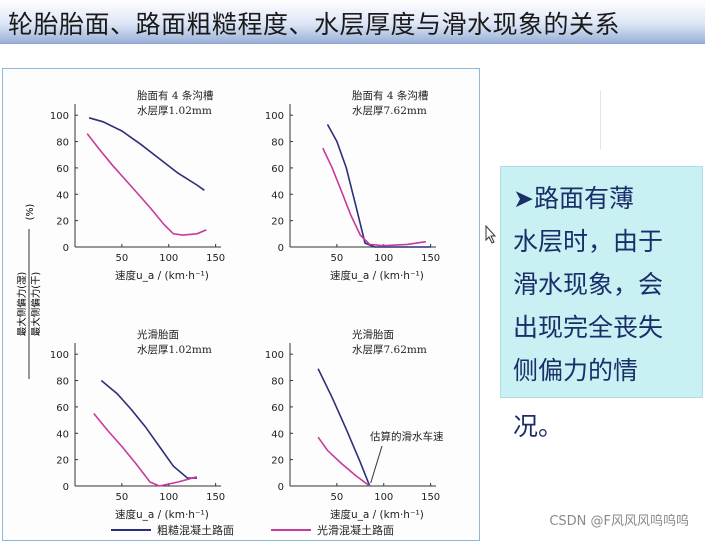 This screenshot has width=705, height=542. Describe the element at coordinates (274, 355) in the screenshot. I see `chart-4-y-tick-label: 100` at that location.